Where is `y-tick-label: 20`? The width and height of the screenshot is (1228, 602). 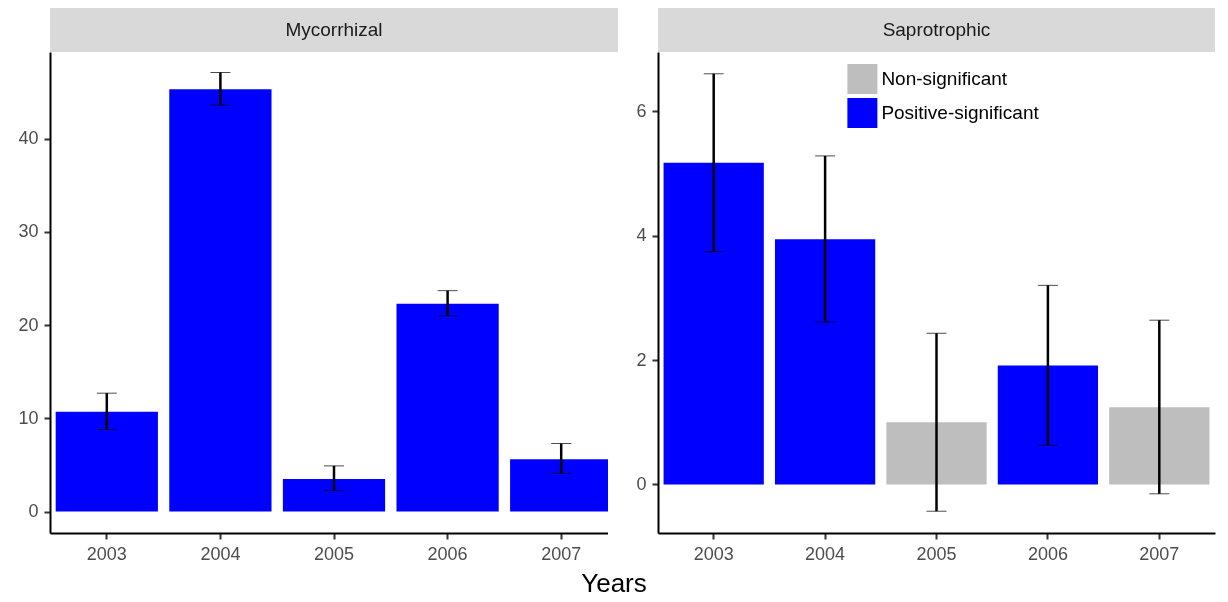 y-tick-label: 20 is located at coordinates (28, 324).